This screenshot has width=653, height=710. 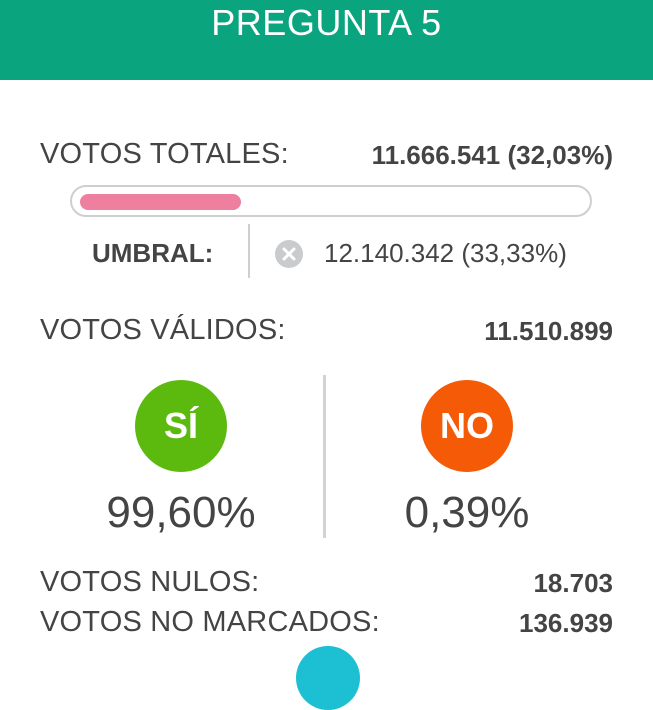 What do you see at coordinates (467, 426) in the screenshot?
I see `no-badge: NO` at bounding box center [467, 426].